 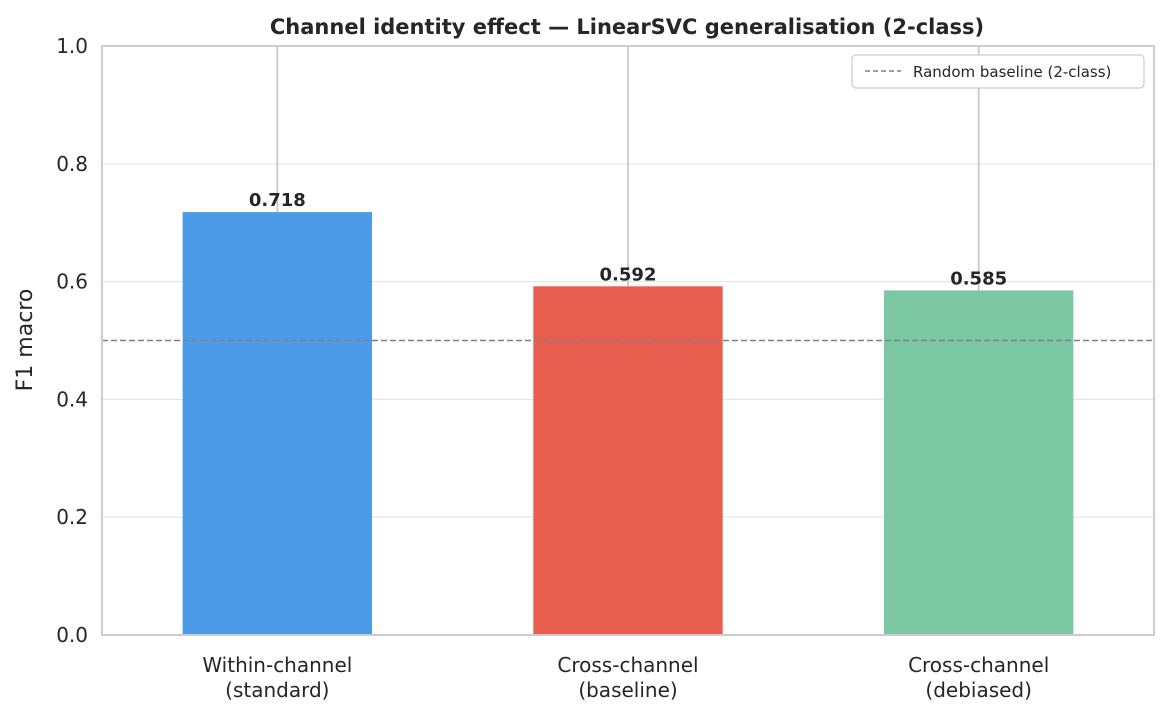 What do you see at coordinates (25, 340) in the screenshot?
I see `y-axis-label: F1 macro` at bounding box center [25, 340].